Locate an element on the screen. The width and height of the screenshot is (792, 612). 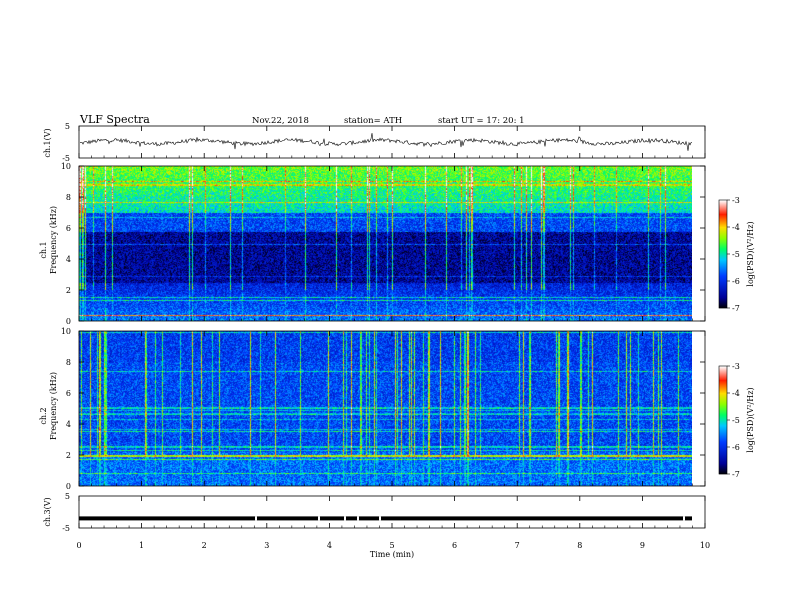
ch1-ytick-top: 5 is located at coordinates (67, 126).